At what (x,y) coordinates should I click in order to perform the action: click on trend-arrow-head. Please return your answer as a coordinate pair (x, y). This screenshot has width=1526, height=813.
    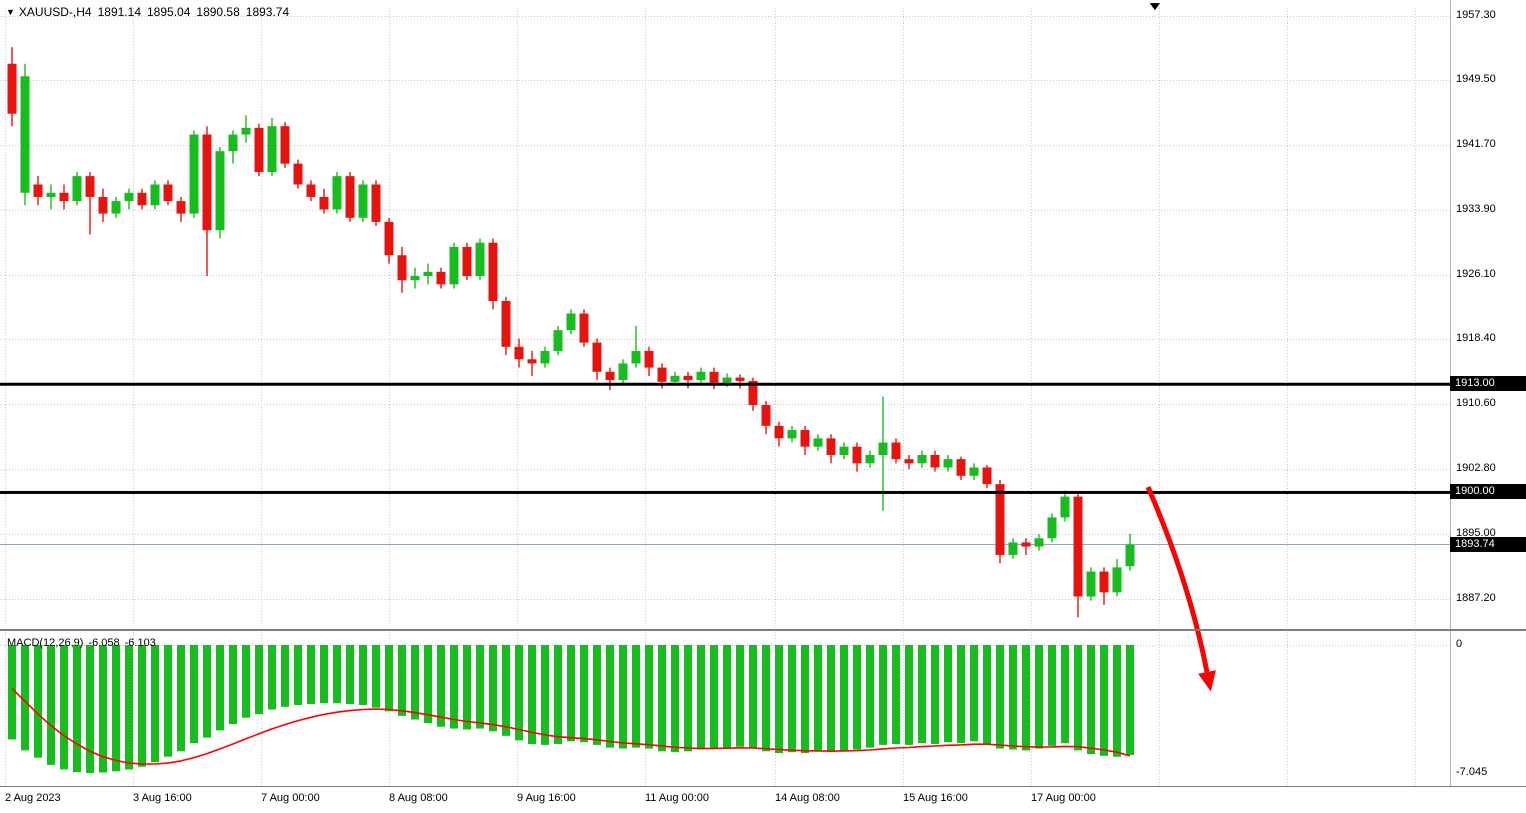
    Looking at the image, I should click on (1207, 681).